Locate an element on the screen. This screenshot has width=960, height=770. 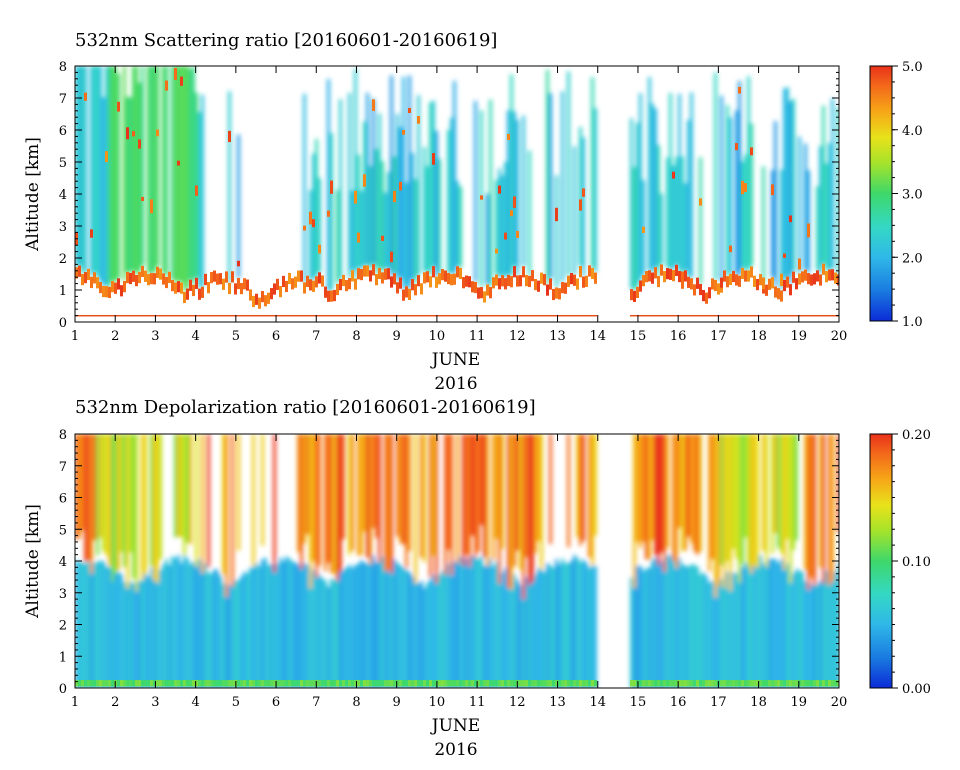
x-tick-label: 15 is located at coordinates (638, 702).